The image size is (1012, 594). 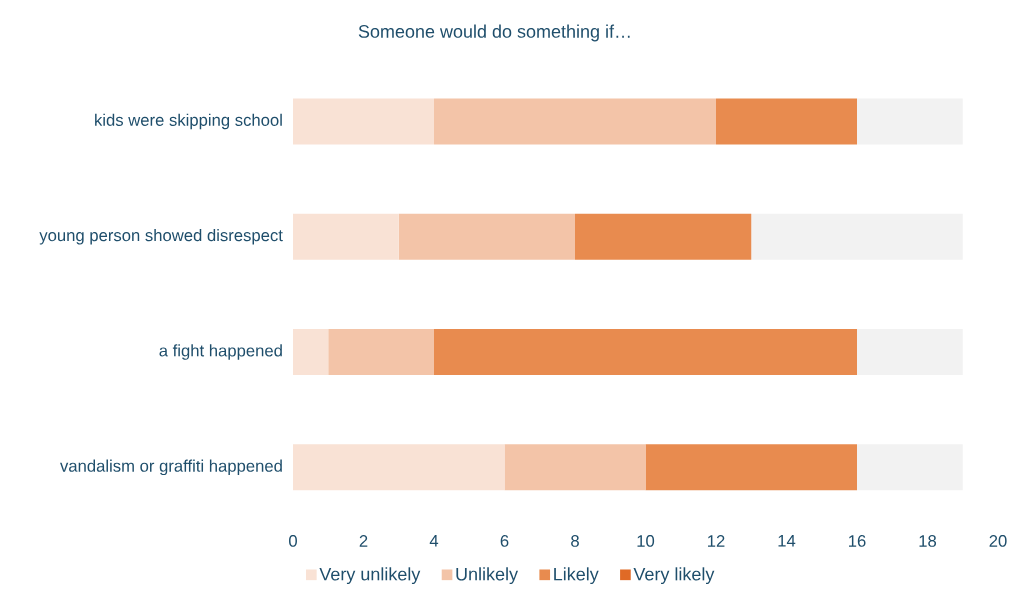 I want to click on x-tick-label: 8, so click(x=575, y=541).